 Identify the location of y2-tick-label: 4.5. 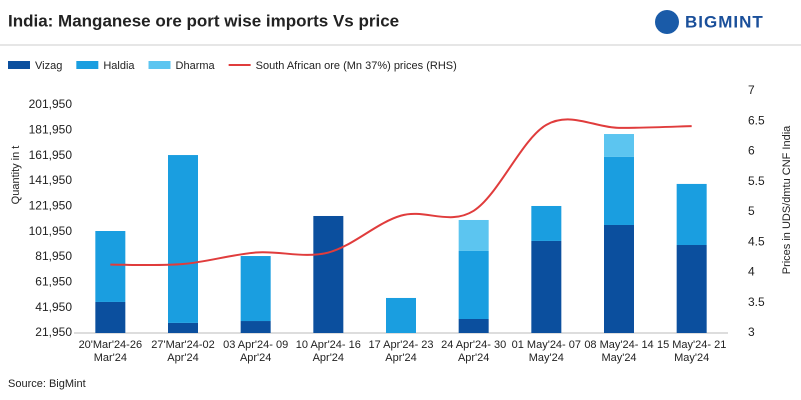
(756, 241).